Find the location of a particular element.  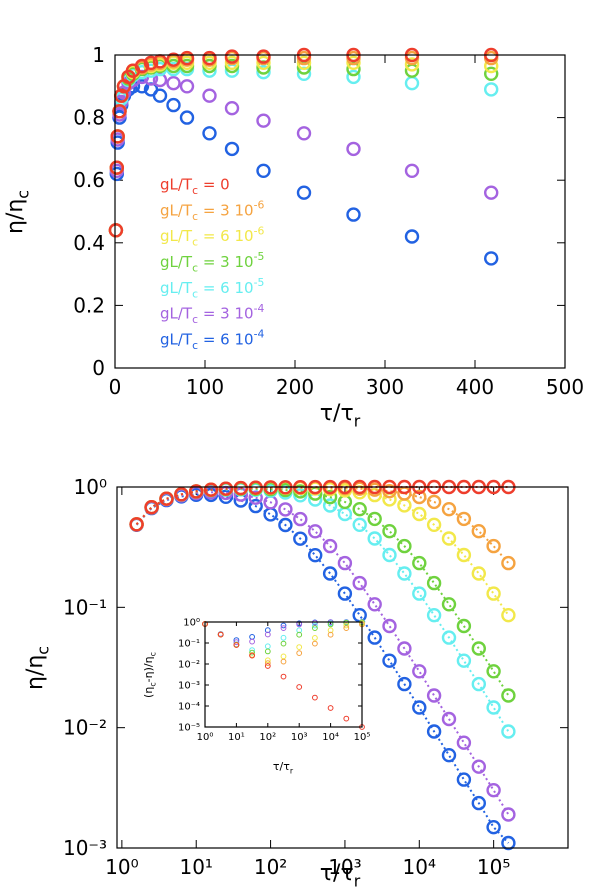

x-tick-label: 10⁴ is located at coordinates (419, 867).